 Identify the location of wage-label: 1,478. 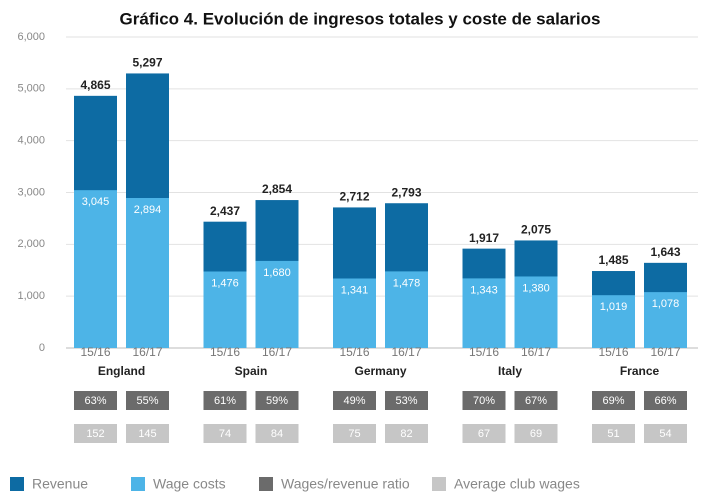
(407, 283).